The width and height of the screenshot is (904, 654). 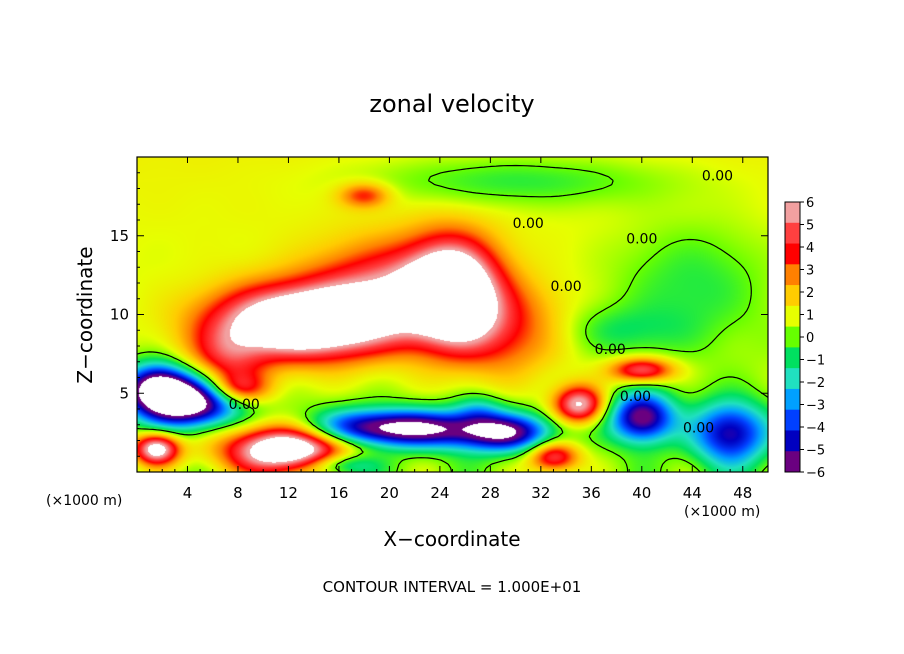 I want to click on colorbar: 6 5 4 3 2 1 0 −1 −2 −3 −4 −5 −6, so click(x=804, y=338).